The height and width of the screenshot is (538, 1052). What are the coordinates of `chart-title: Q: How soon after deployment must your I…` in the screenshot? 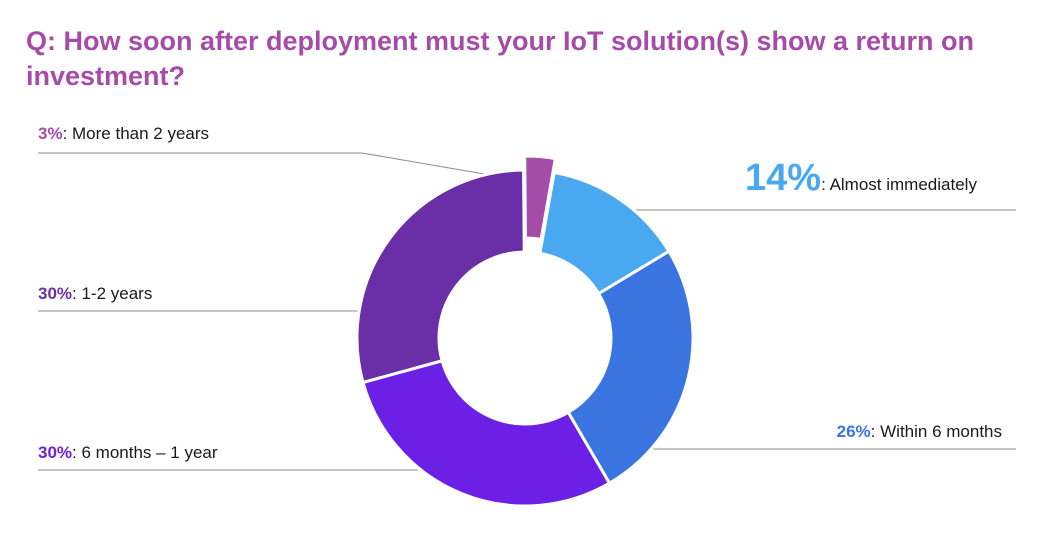 It's located at (500, 58).